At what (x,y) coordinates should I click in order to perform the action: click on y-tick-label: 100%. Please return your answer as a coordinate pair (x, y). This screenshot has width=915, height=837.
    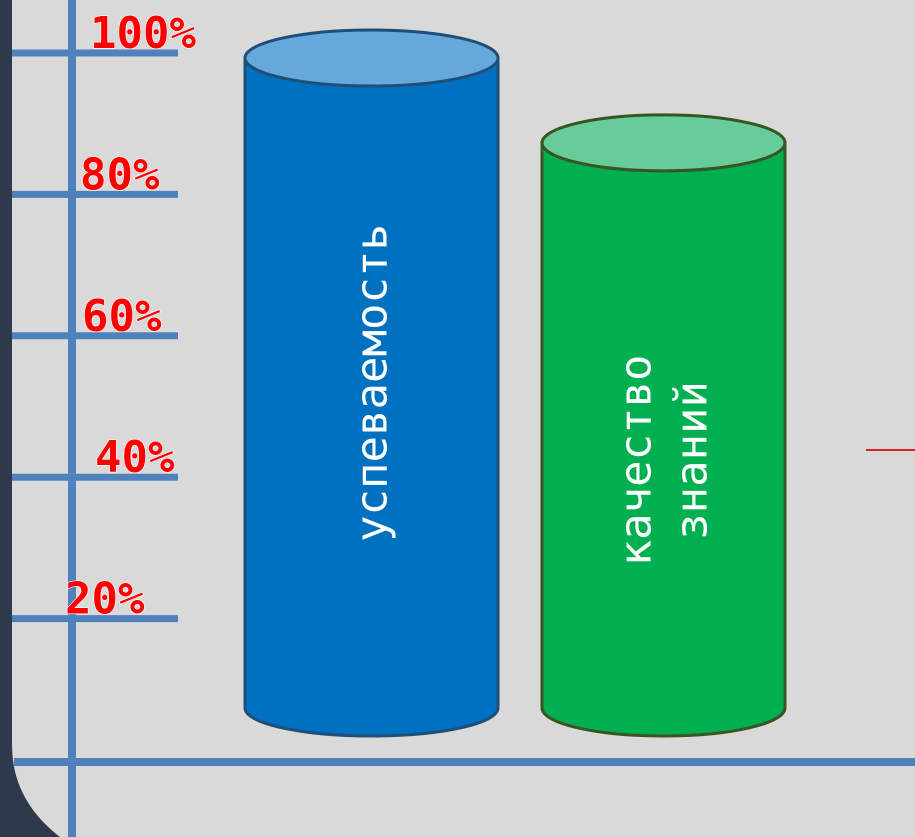
    Looking at the image, I should click on (143, 33).